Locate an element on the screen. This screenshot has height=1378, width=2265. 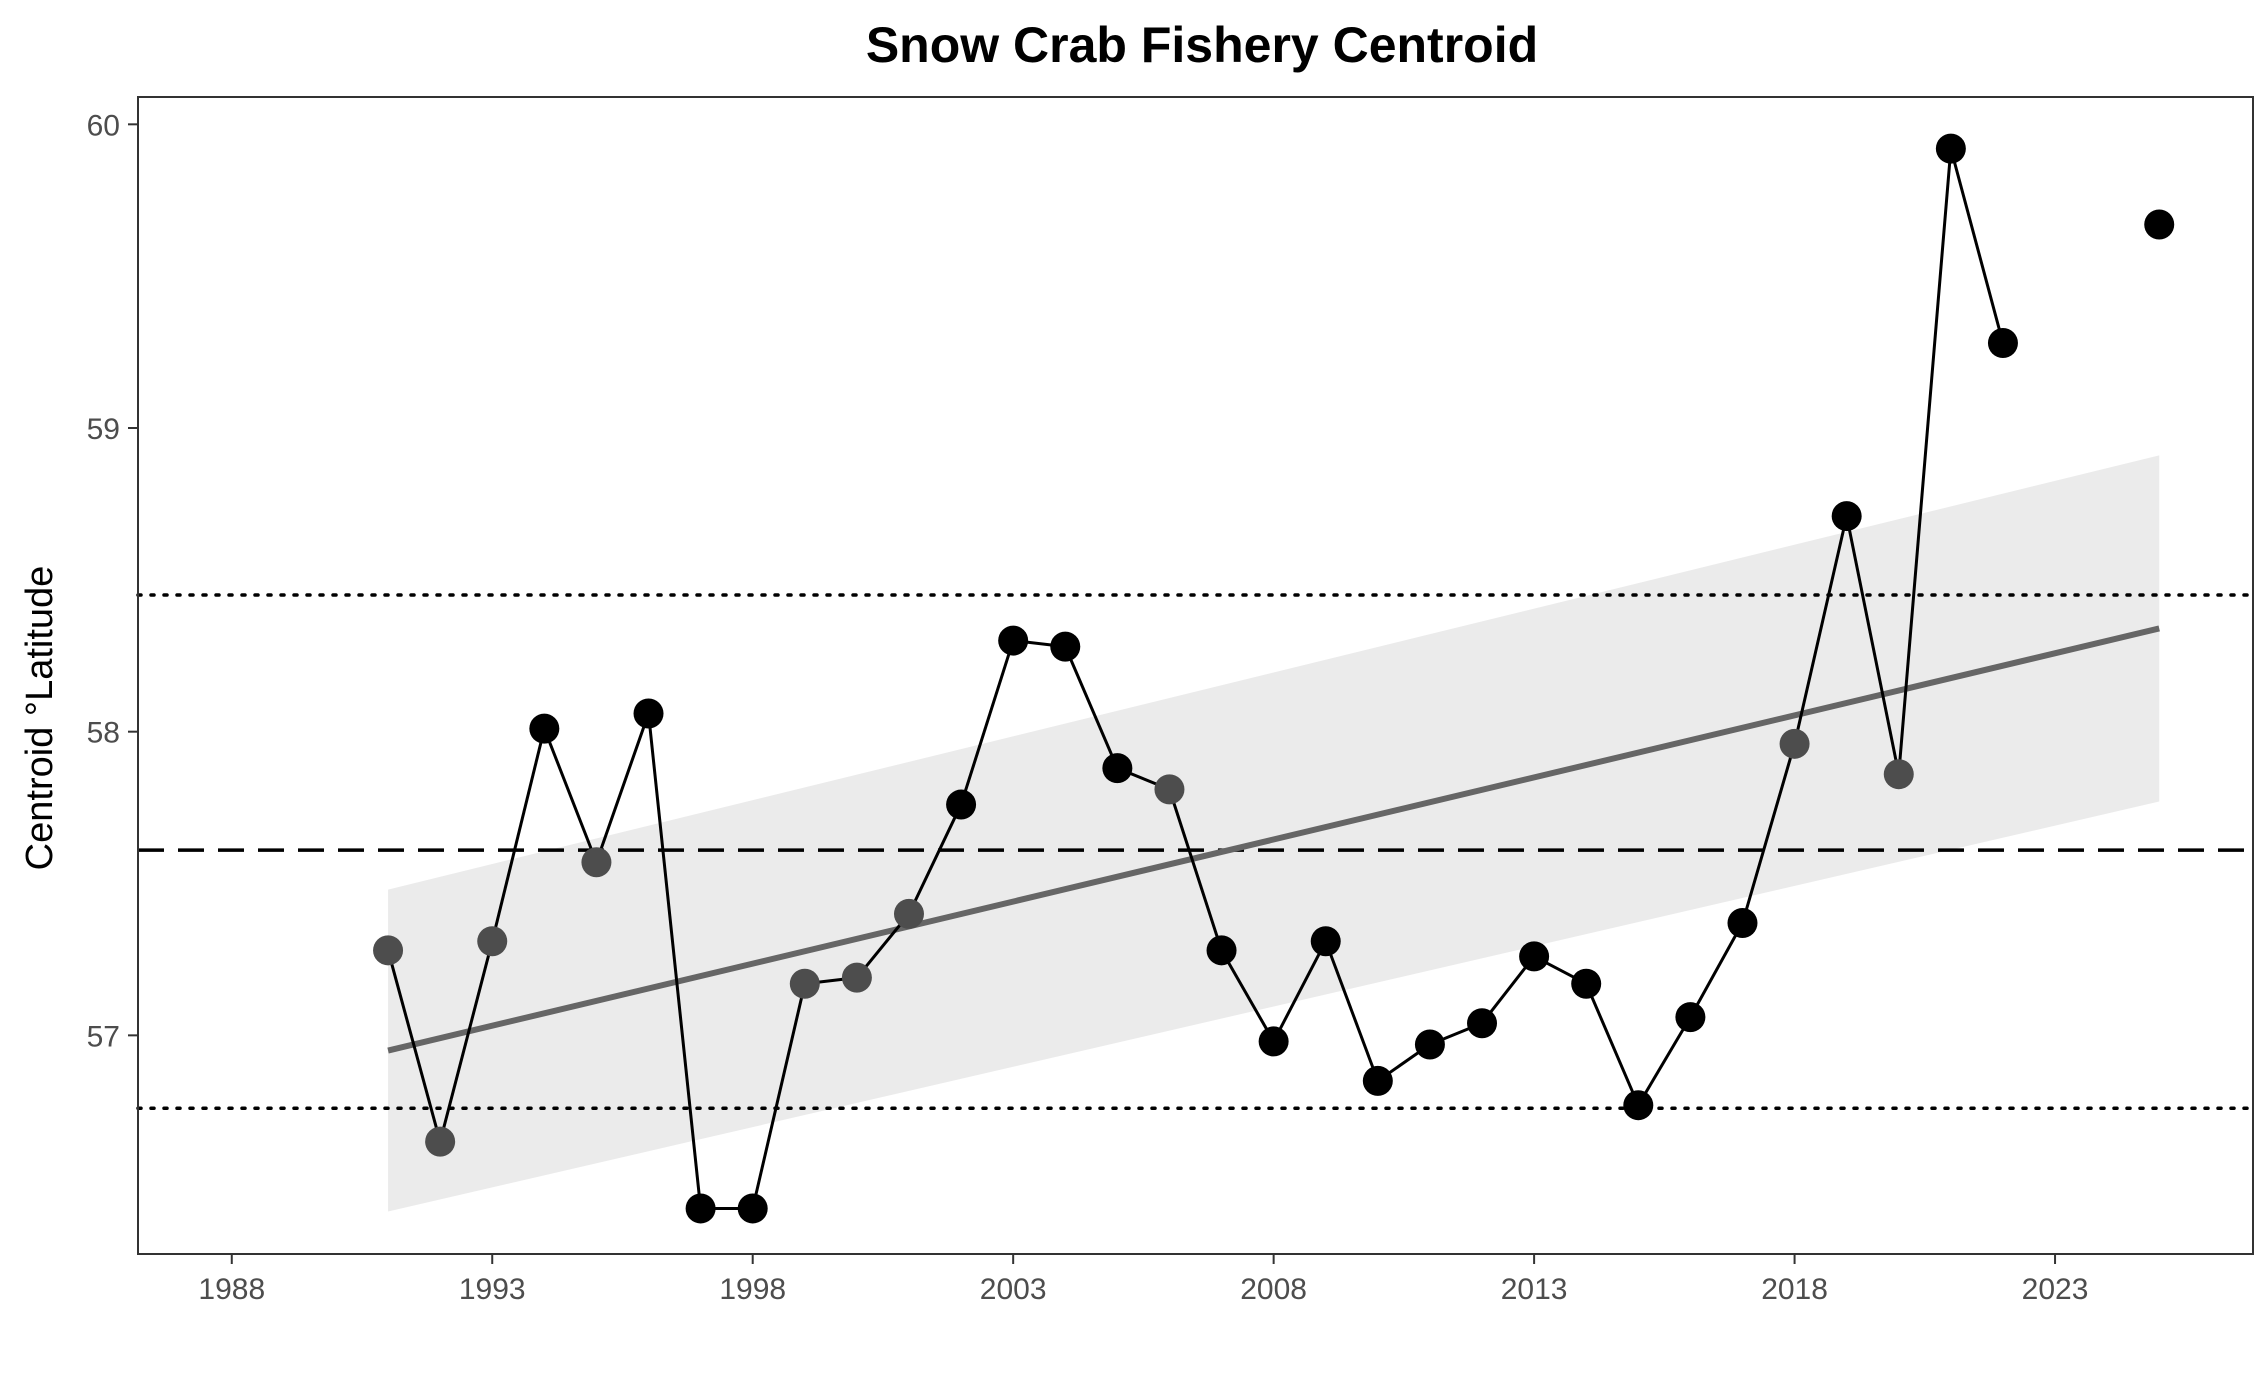
x-tick-label: 2013 is located at coordinates (1534, 1289).